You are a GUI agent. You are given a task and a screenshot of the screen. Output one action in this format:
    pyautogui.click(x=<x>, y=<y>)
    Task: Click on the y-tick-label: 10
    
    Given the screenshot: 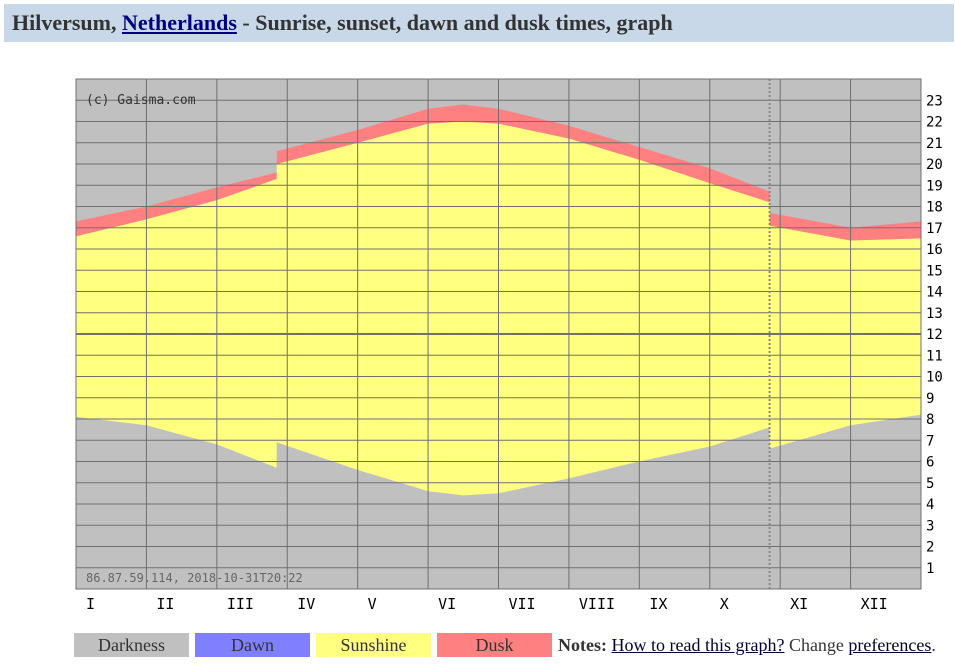 What is the action you would take?
    pyautogui.click(x=934, y=378)
    